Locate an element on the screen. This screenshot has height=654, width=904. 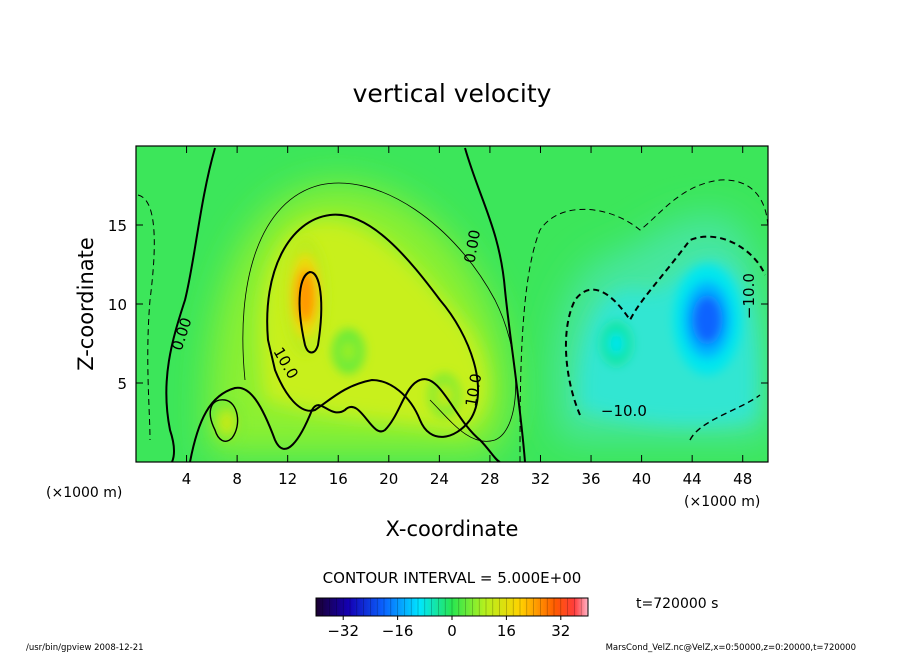
contour-negative-lower is located at coordinates (725, 417).